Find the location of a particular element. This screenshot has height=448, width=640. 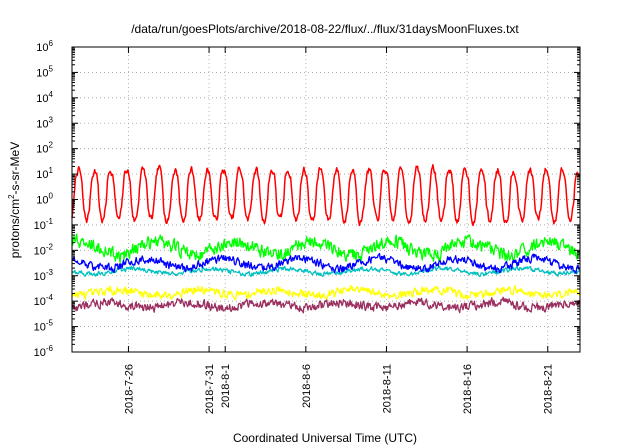

x-axis-label: Coordinated Universal Time (UTC) is located at coordinates (325, 438).